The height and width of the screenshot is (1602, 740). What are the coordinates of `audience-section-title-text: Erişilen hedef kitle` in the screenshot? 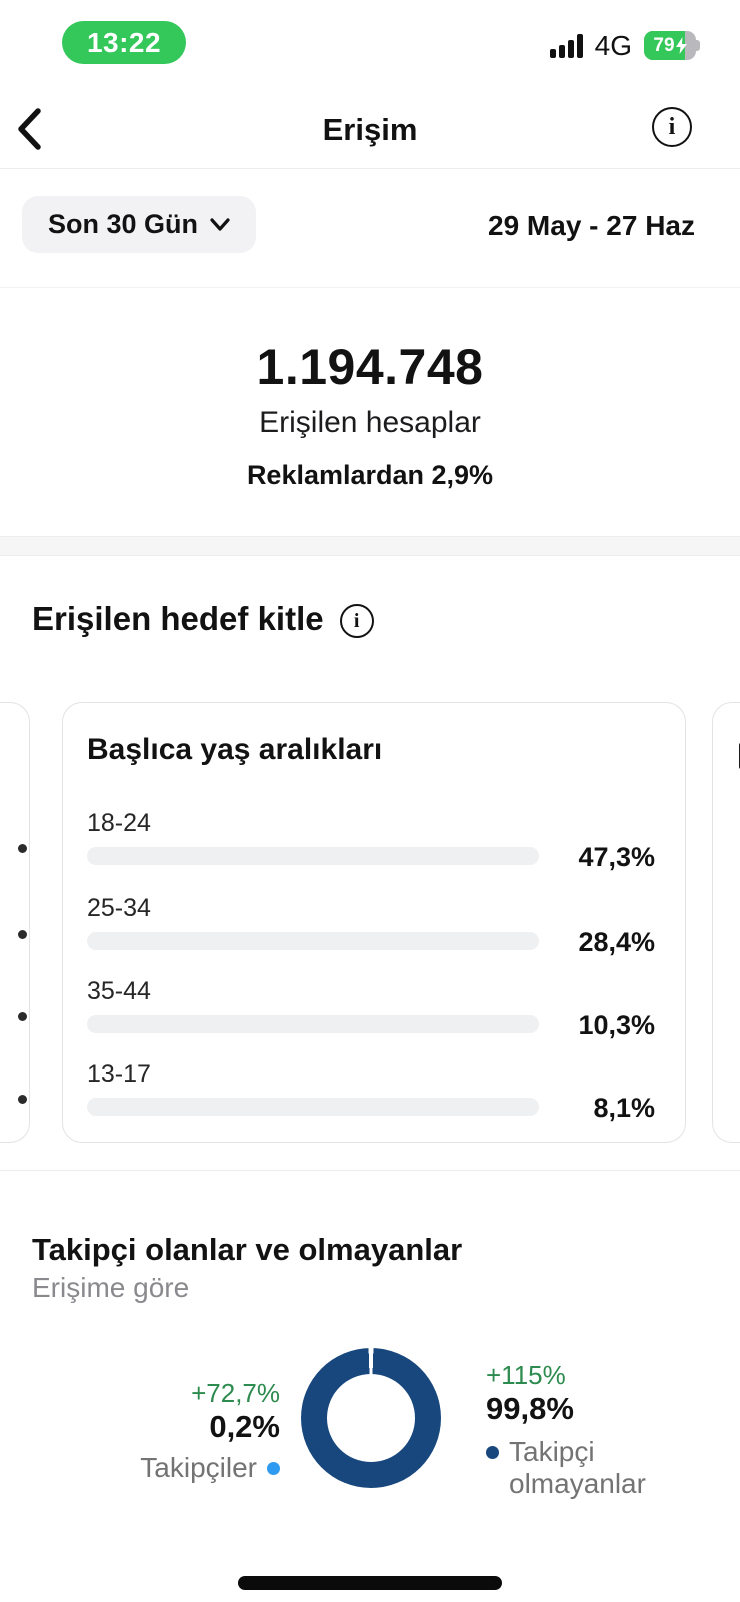 It's located at (178, 618).